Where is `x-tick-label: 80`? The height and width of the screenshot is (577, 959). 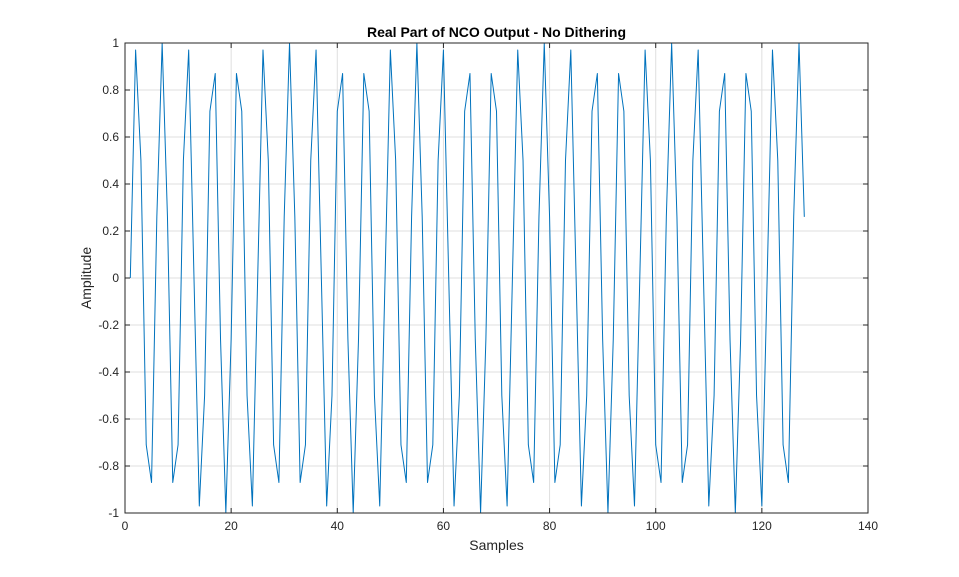 x-tick-label: 80 is located at coordinates (550, 526).